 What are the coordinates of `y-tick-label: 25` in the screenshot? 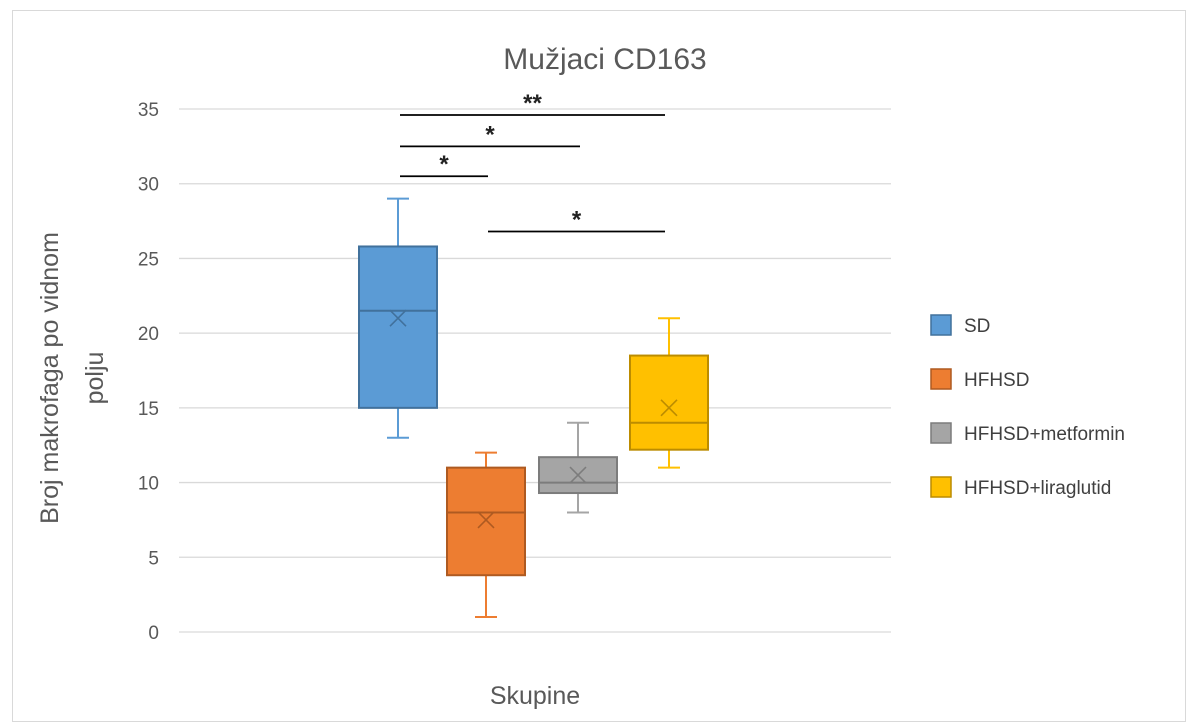 It's located at (148, 259).